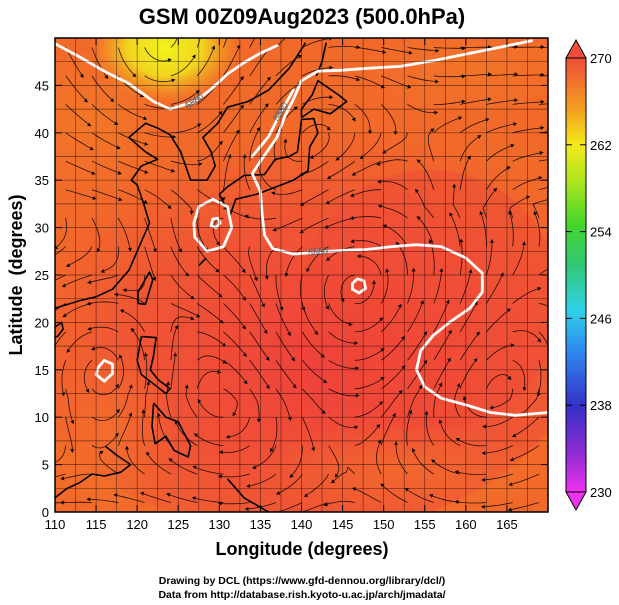  I want to click on y-tick-label: 40, so click(42, 133).